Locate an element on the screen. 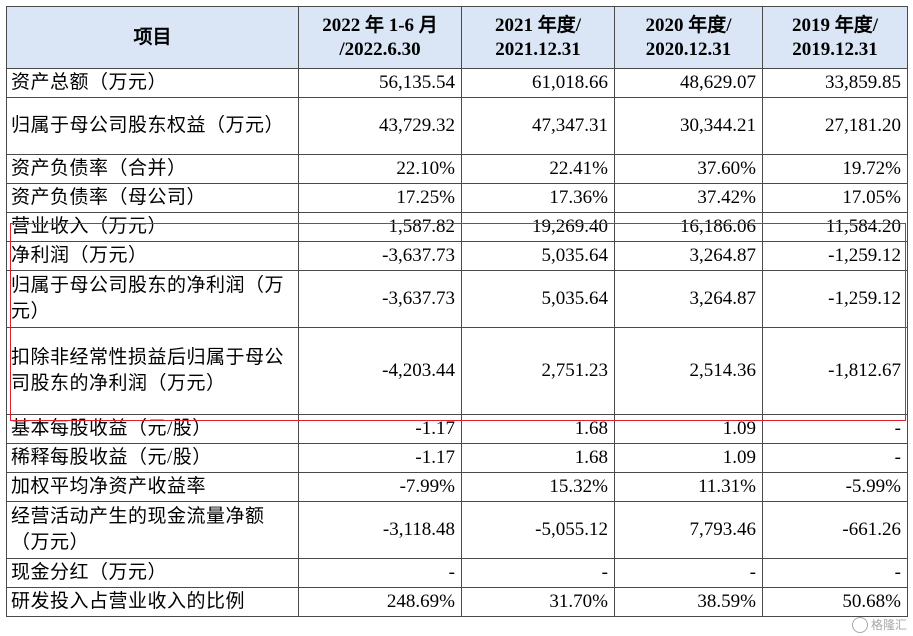  table-row: 现金分红（万元） - - - - is located at coordinates (457, 573).